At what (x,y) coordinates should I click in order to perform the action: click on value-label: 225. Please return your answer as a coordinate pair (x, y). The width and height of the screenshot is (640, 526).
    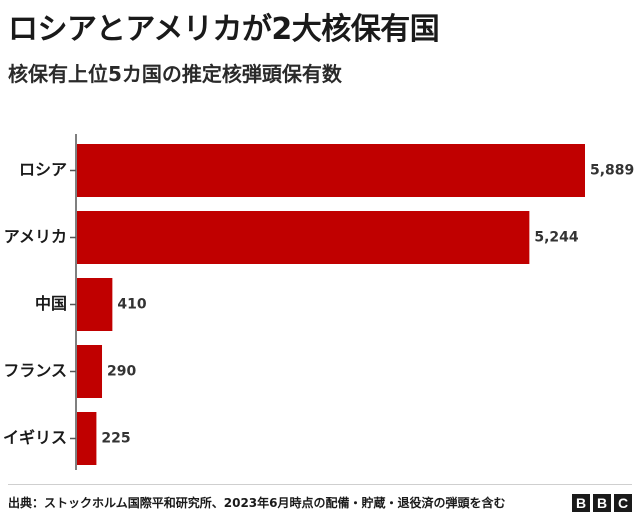
    Looking at the image, I should click on (115, 439).